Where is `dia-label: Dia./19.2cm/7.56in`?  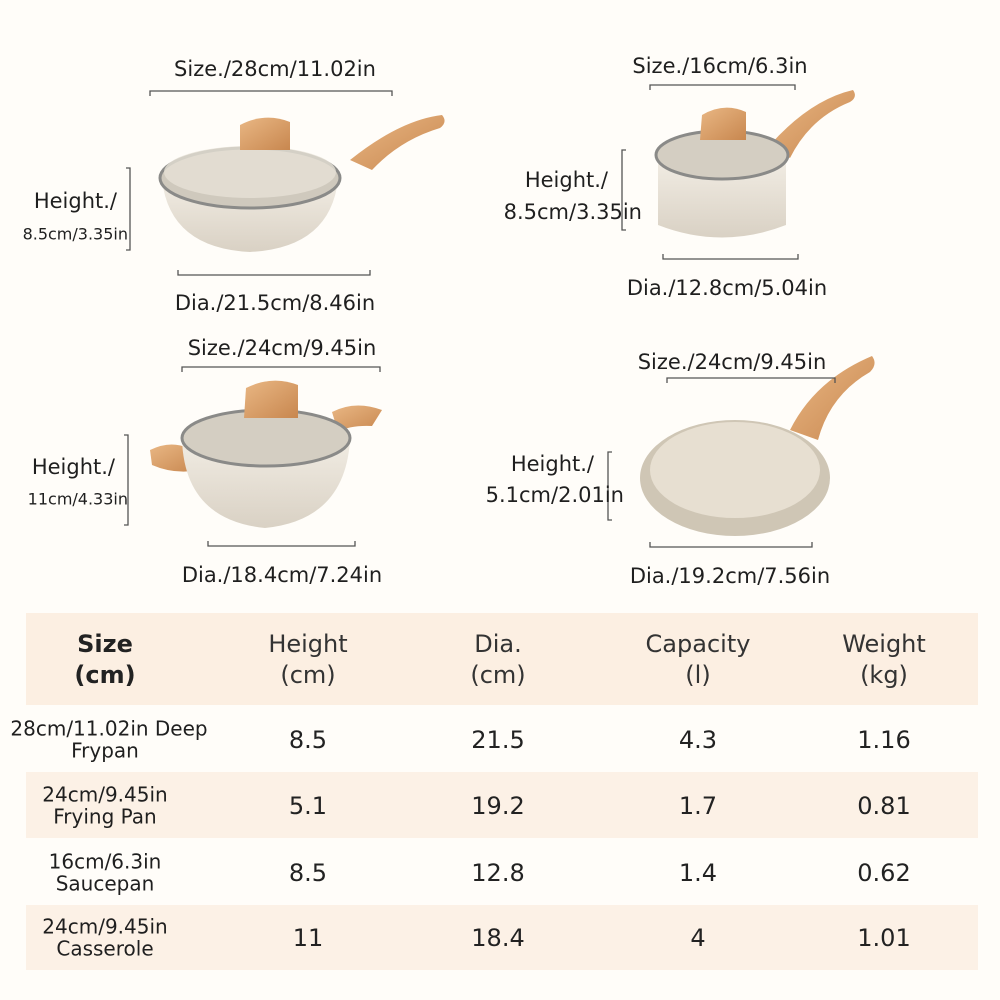 dia-label: Dia./19.2cm/7.56in is located at coordinates (730, 576).